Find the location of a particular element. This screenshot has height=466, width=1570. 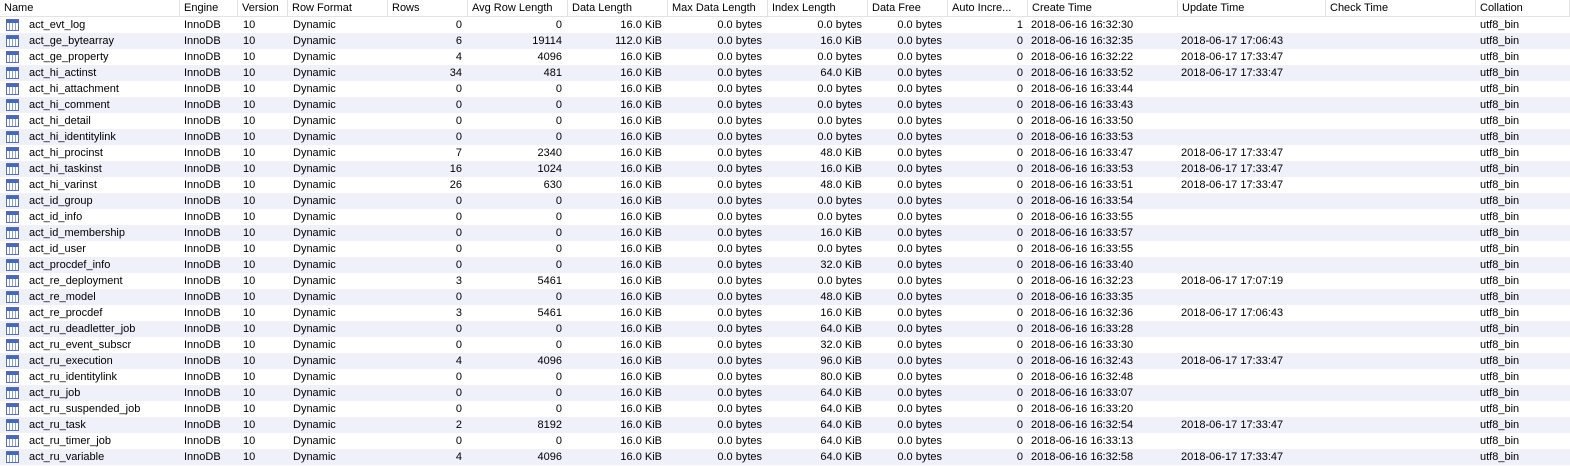

cell-index-length: 16.0 KiB is located at coordinates (841, 313).